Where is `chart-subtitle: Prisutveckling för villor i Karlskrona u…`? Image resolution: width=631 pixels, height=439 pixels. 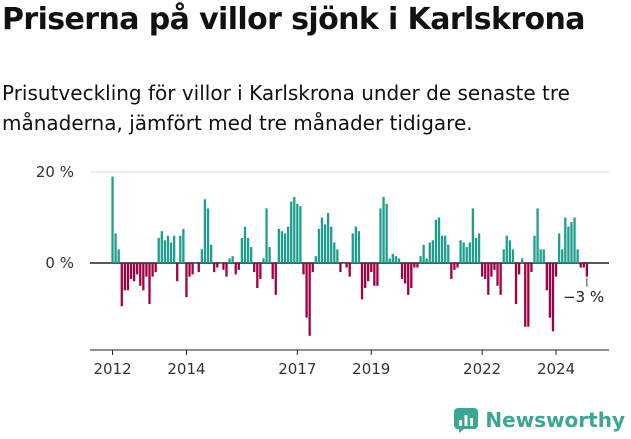 chart-subtitle: Prisutveckling för villor i Karlskrona u… is located at coordinates (286, 108).